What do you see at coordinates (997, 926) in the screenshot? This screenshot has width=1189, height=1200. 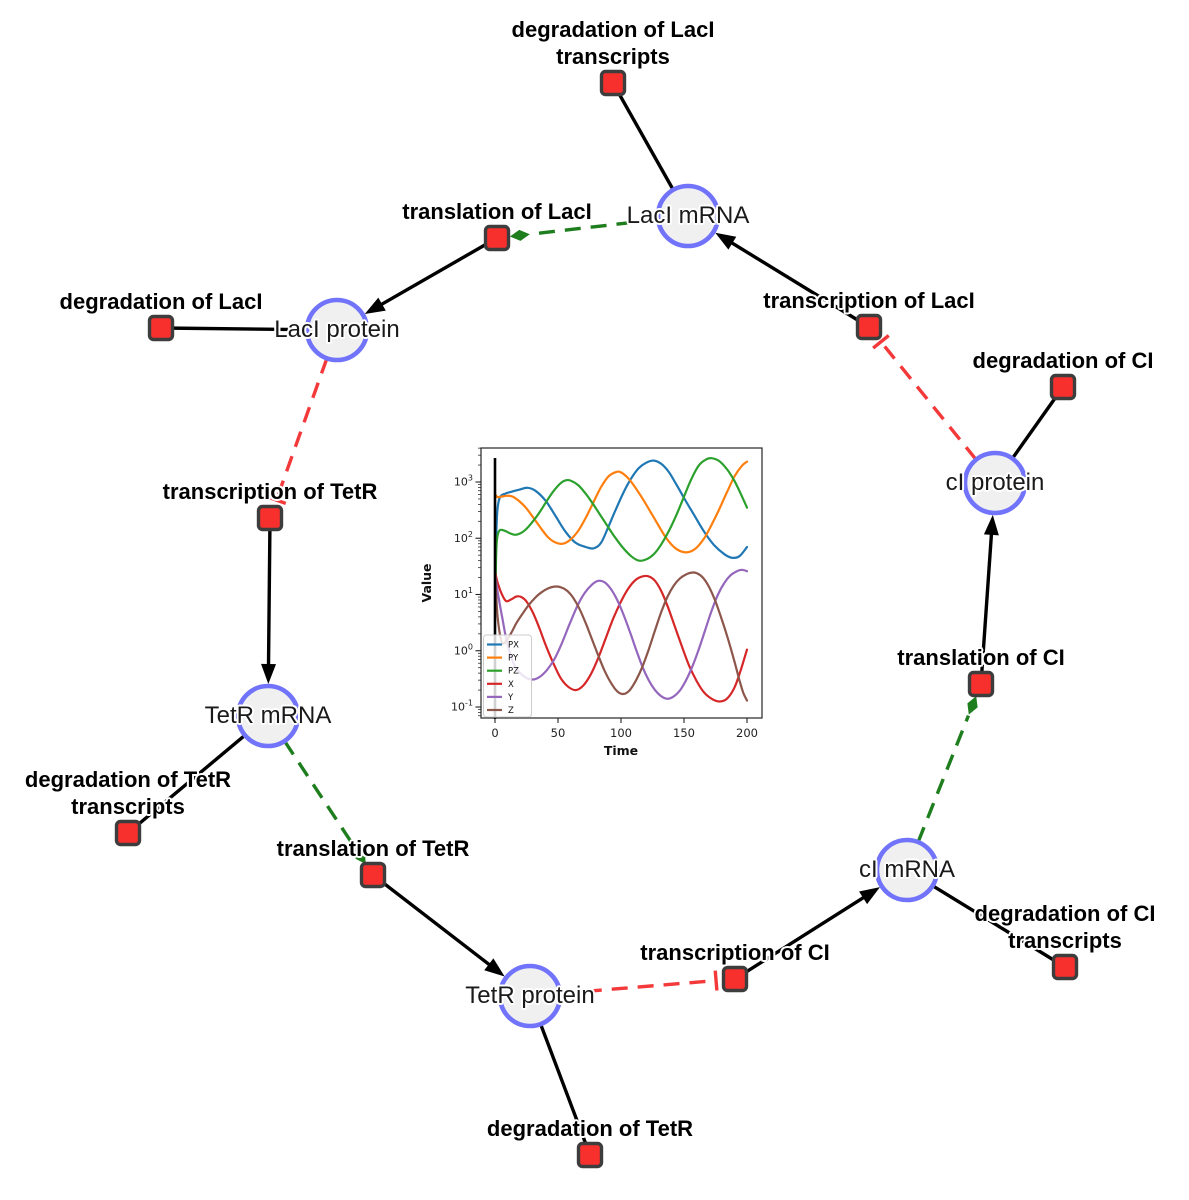 I see `edge-ci-mrna-deg-ci-transcripts` at bounding box center [997, 926].